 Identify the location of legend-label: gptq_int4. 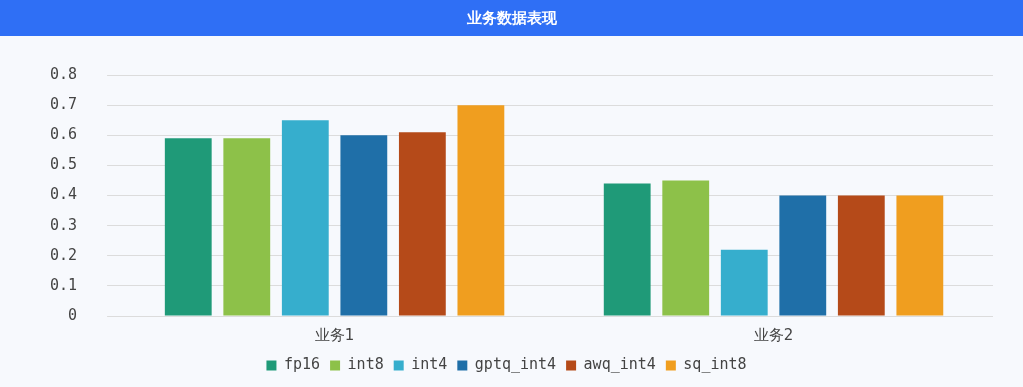
(515, 364).